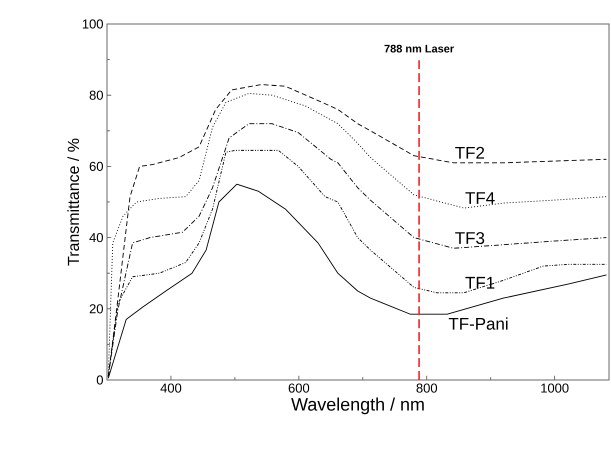  I want to click on x-tick-label: 600, so click(299, 388).